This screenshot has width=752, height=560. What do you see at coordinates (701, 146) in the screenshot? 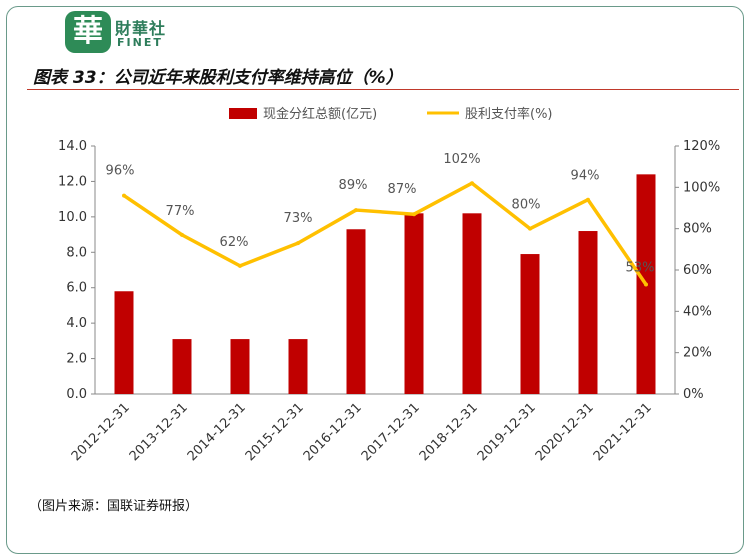
I see `y-right-tick-label: 120%` at bounding box center [701, 146].